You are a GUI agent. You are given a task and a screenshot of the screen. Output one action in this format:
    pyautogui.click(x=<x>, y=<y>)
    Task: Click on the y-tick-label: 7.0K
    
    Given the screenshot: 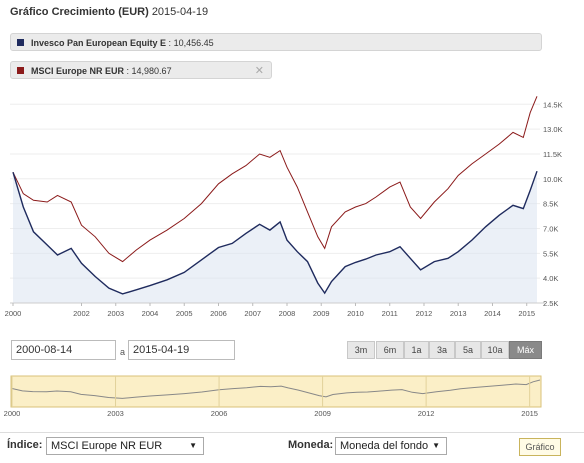 What is the action you would take?
    pyautogui.click(x=550, y=228)
    